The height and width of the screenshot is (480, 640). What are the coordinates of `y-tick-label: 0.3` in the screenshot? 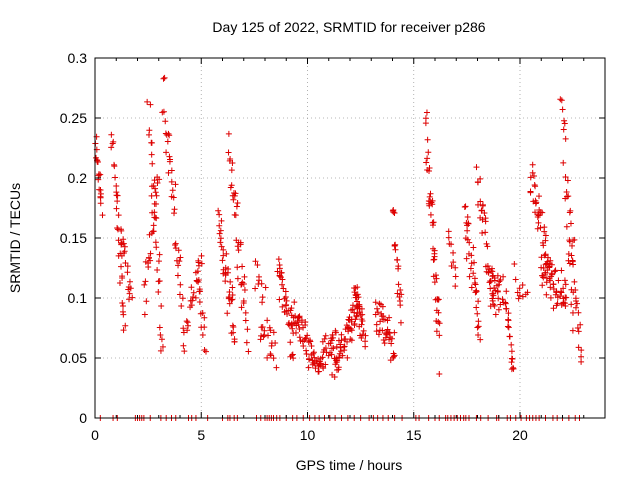 It's located at (78, 58).